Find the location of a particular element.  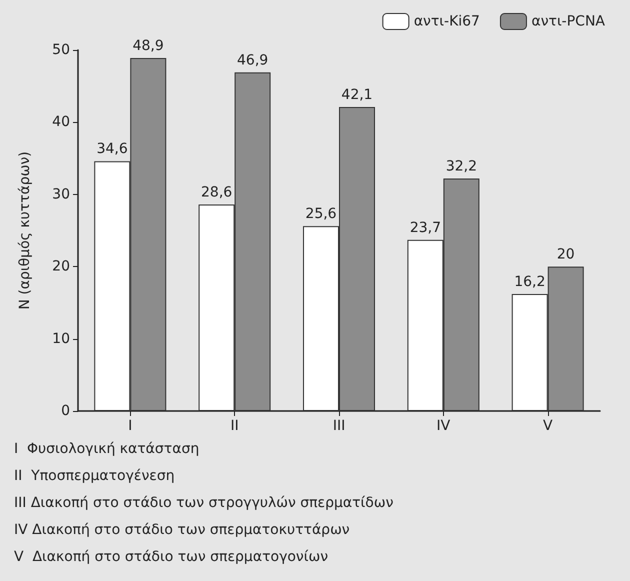

y-axis-title: N (αριθμός κυττάρων) is located at coordinates (25, 230).